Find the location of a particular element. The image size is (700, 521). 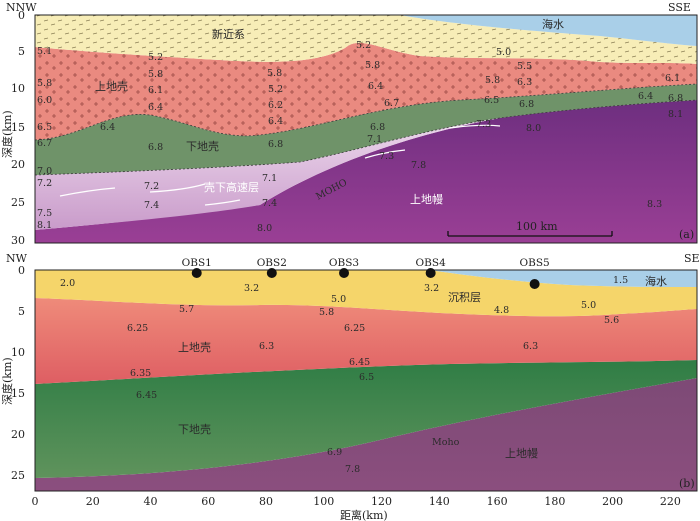

x-tick: 180 is located at coordinates (554, 501).